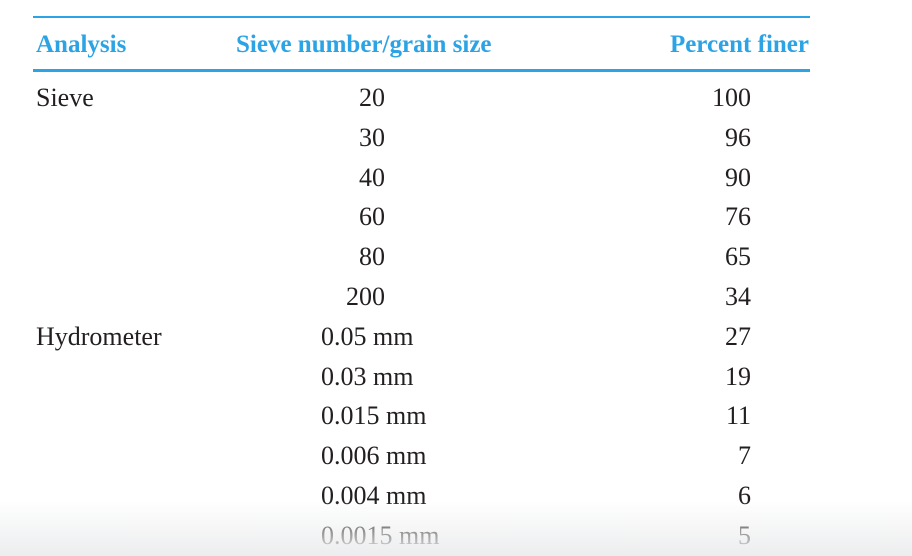 This screenshot has width=912, height=556. I want to click on percent-finer-cell: 7, so click(744, 456).